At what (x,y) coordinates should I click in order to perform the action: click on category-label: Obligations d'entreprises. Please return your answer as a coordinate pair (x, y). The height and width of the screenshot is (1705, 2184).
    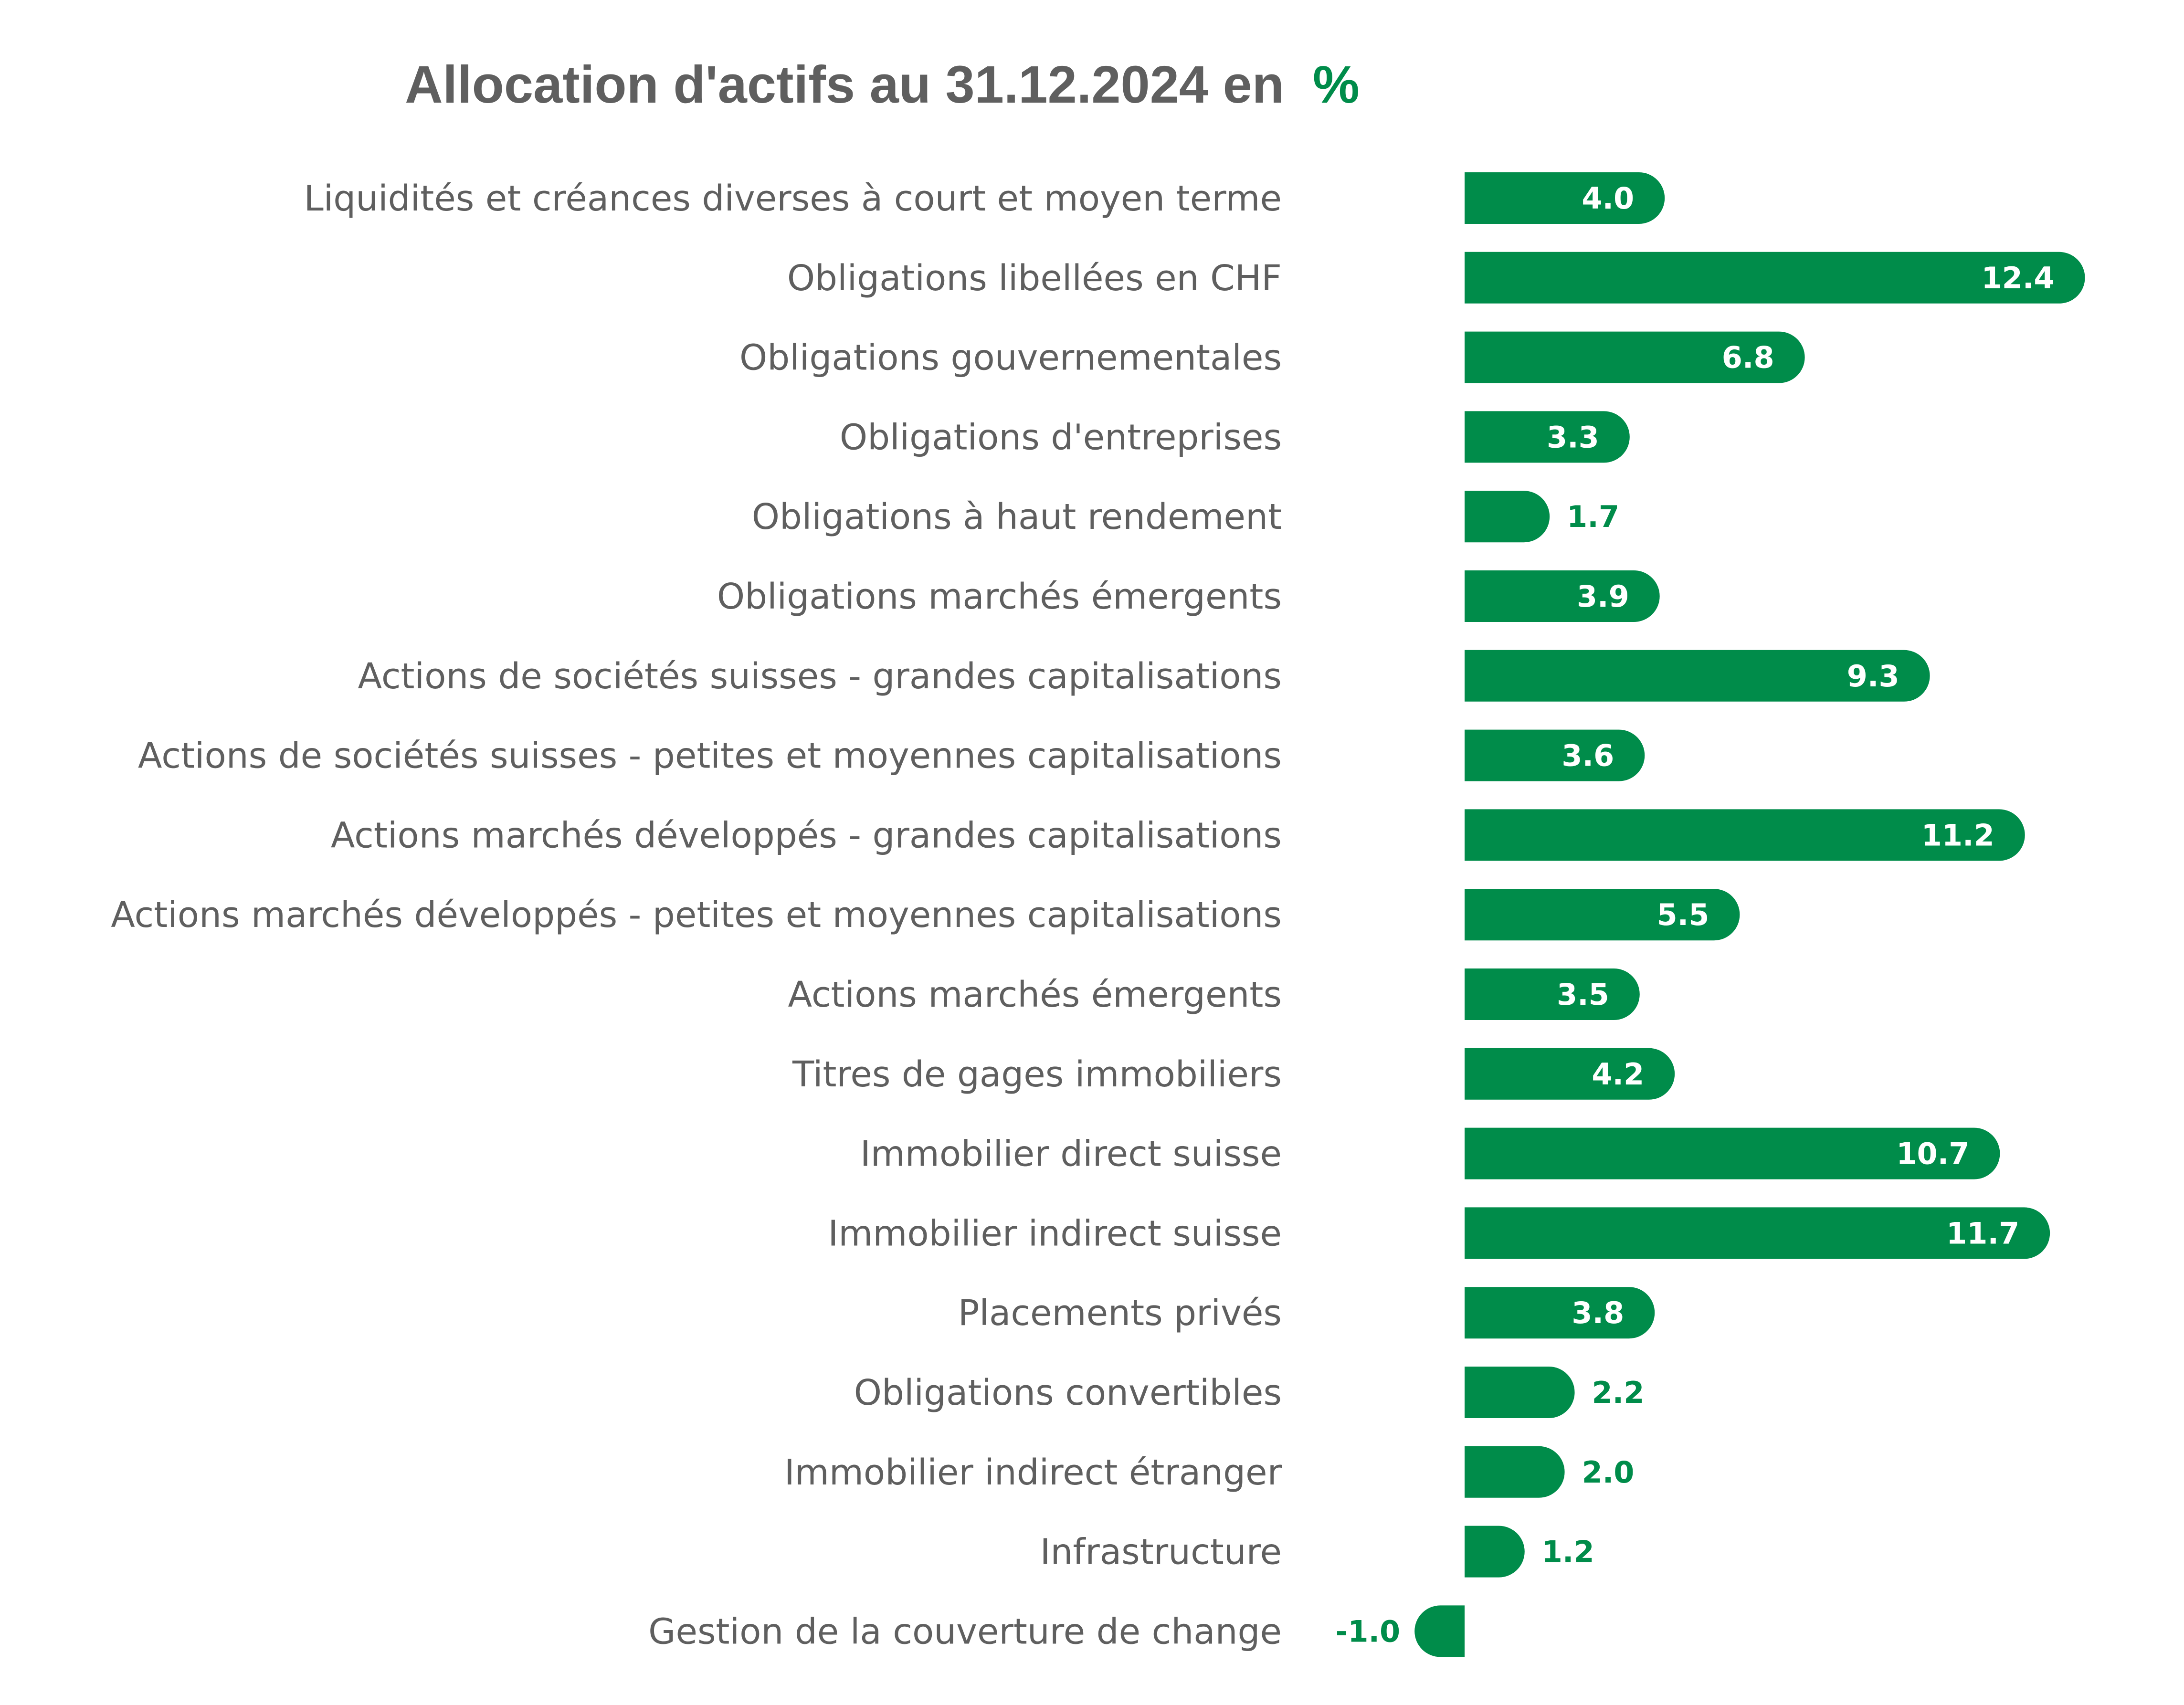
    Looking at the image, I should click on (1061, 437).